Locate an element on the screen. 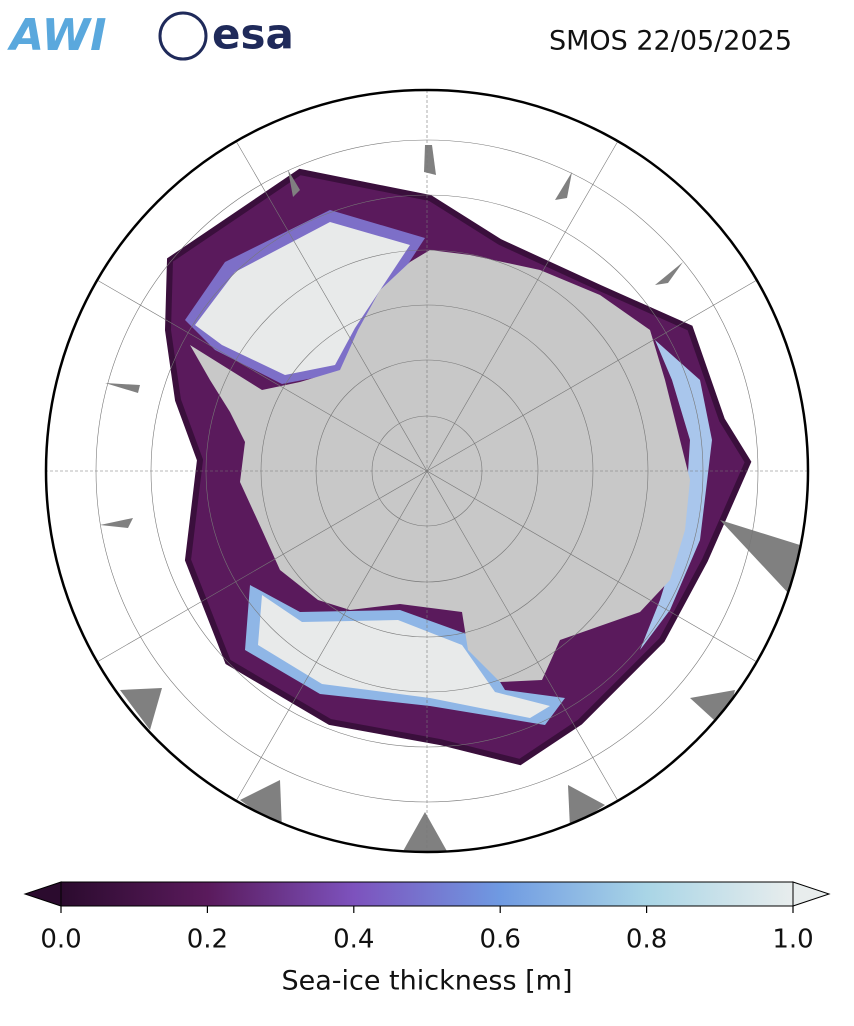 The image size is (854, 1026). map-title: SMOS 22/05/2025 is located at coordinates (670, 41).